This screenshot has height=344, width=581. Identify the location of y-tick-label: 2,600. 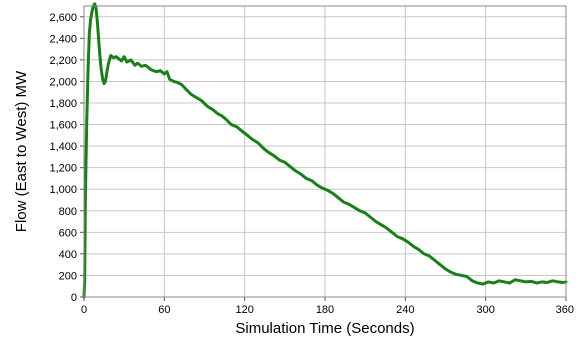
(63, 18).